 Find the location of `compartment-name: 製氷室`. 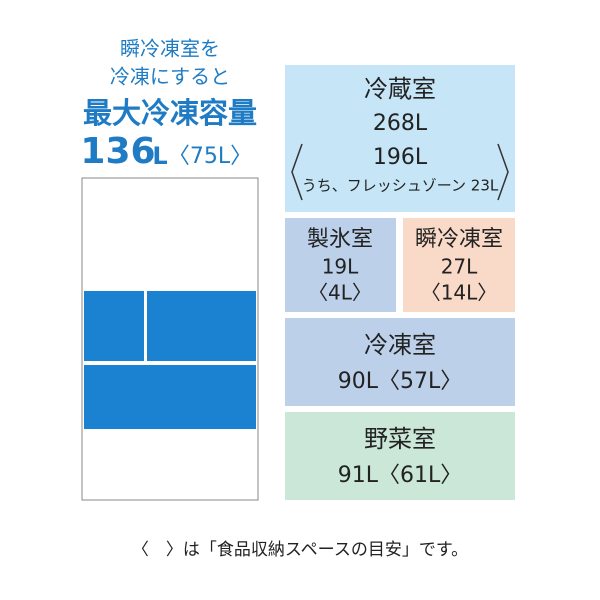

compartment-name: 製氷室 is located at coordinates (340, 239).